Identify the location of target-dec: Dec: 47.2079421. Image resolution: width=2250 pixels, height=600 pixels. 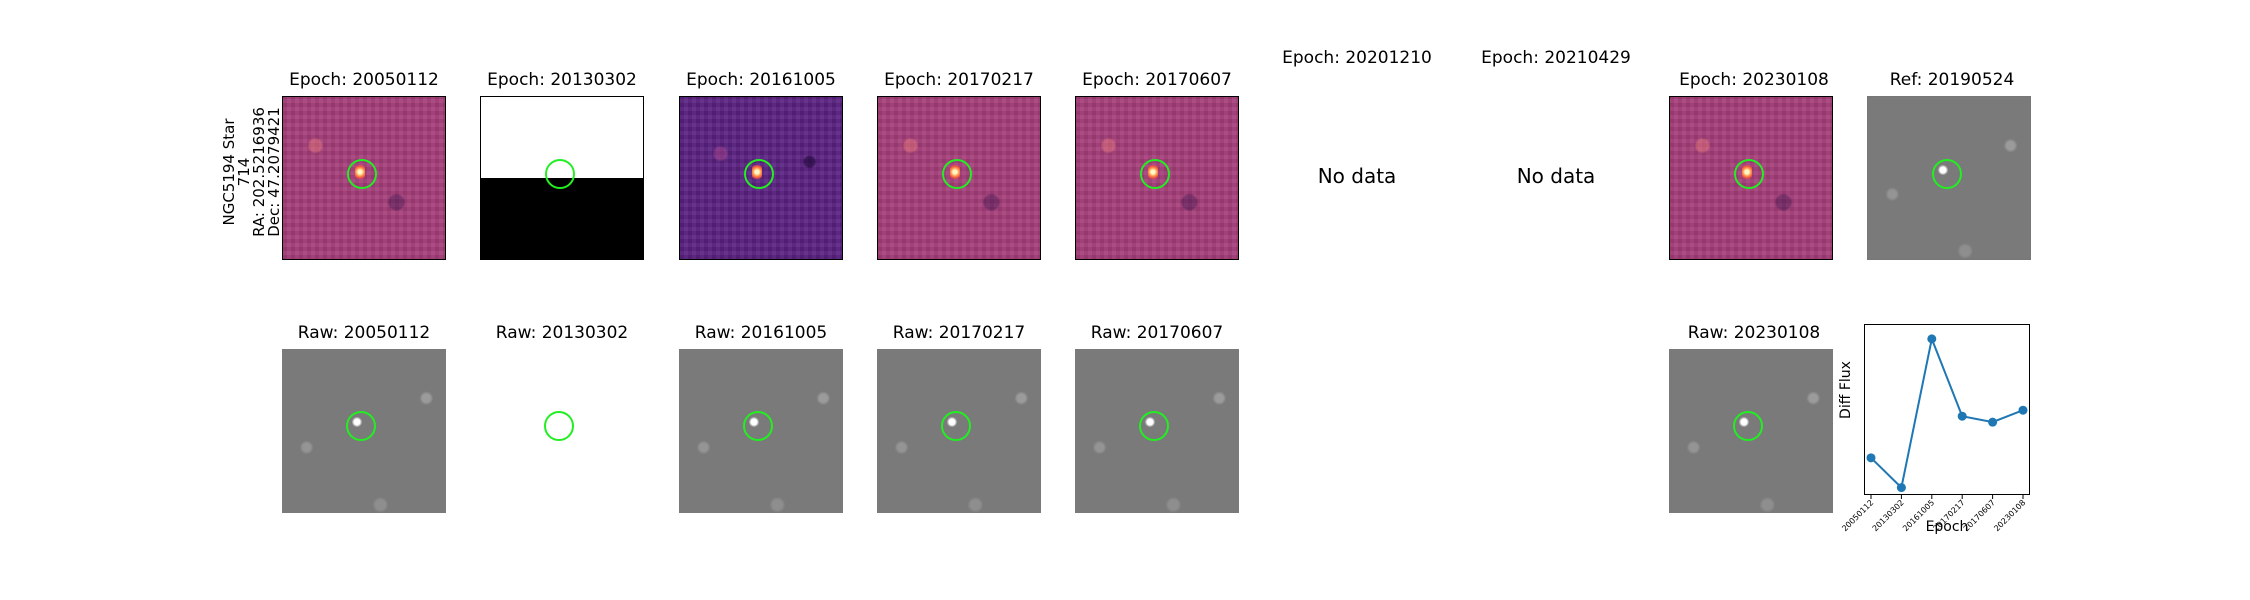
(274, 172).